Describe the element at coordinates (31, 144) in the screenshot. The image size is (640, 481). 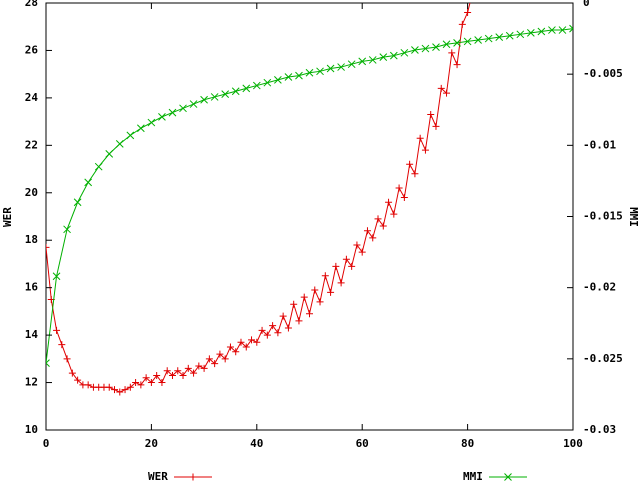
I see `y-tick-label: 22` at that location.